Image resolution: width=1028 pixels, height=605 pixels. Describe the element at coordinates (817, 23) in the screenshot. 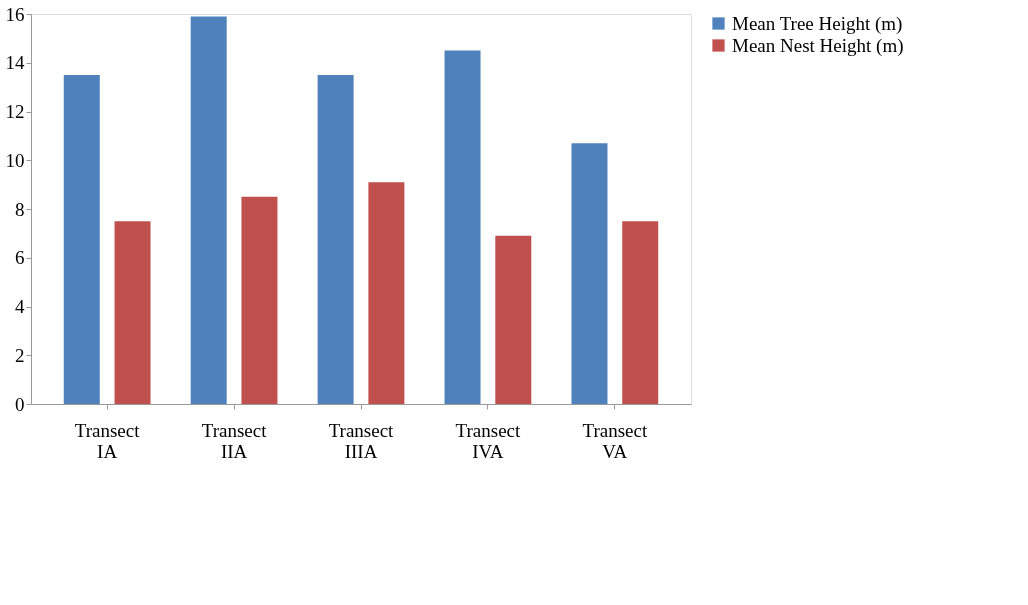

I see `legend-label: Mean Tree Height (m)` at that location.